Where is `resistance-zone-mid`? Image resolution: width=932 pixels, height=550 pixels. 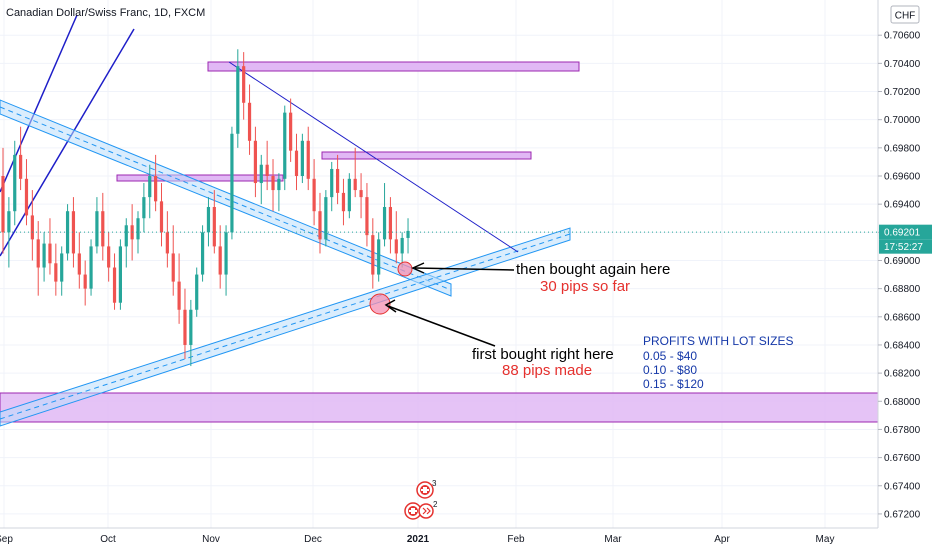
resistance-zone-mid is located at coordinates (426, 155).